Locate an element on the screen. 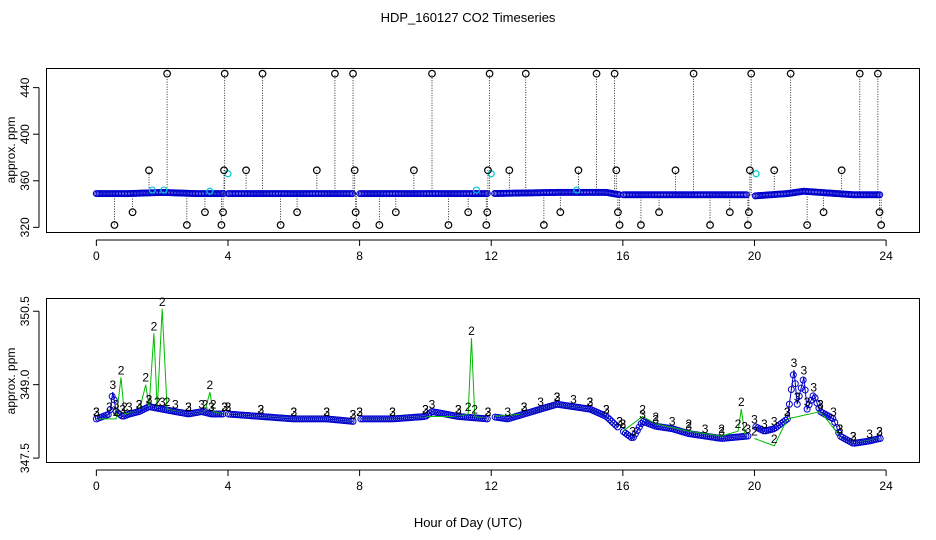 The height and width of the screenshot is (540, 936). bottom-x-tick-label: 16 is located at coordinates (623, 486).